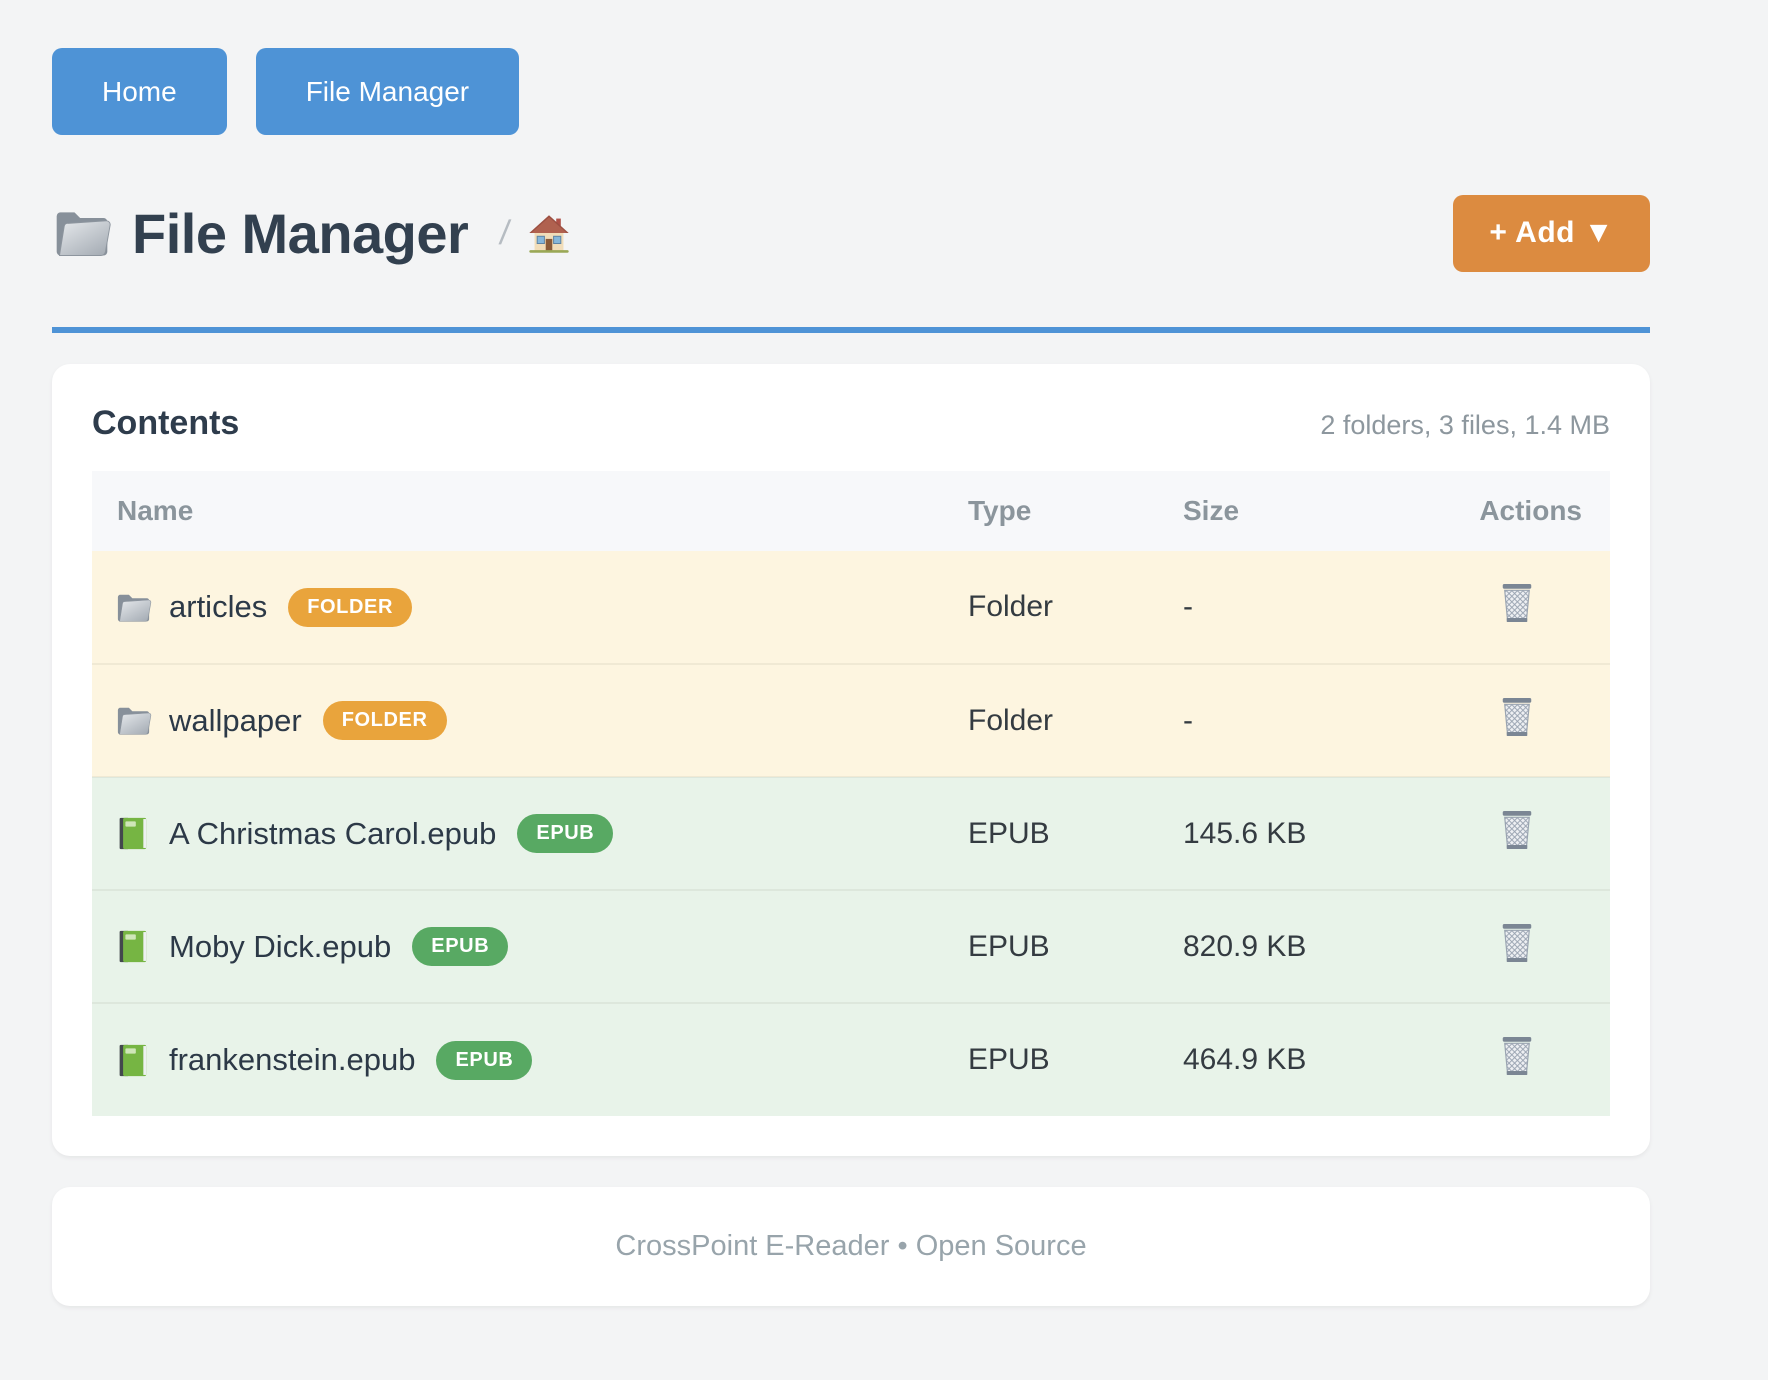 The image size is (1768, 1380). Describe the element at coordinates (851, 91) in the screenshot. I see `nav-bar: Home File Manager` at that location.